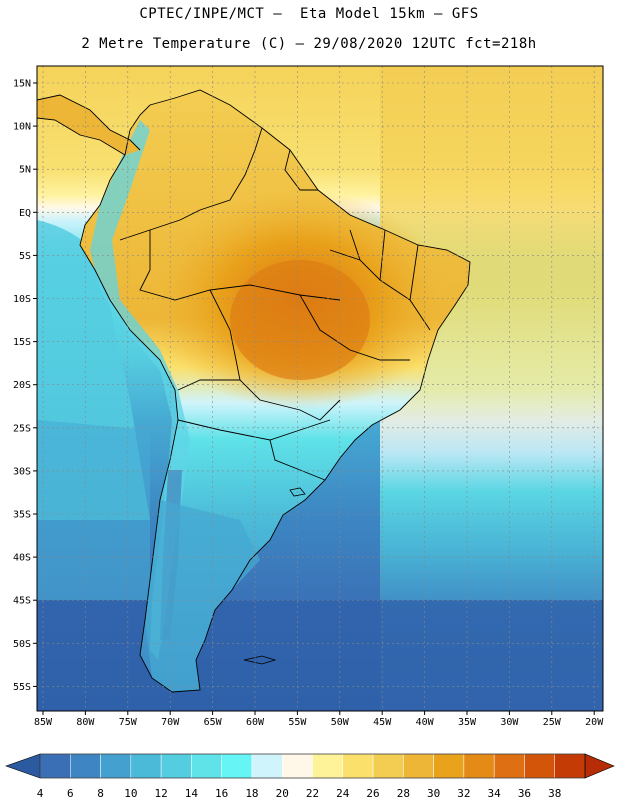 The height and width of the screenshot is (800, 618). Describe the element at coordinates (382, 722) in the screenshot. I see `lon-tick-label: 45W` at that location.